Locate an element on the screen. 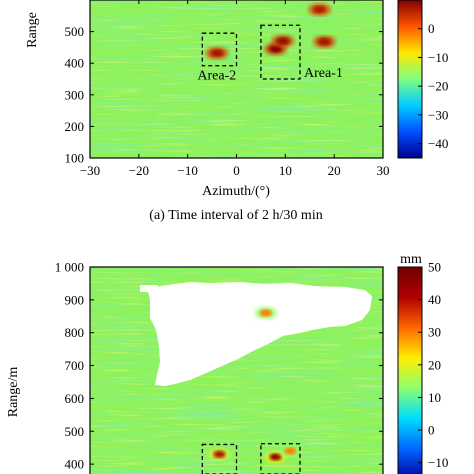  chart-1-x-axis-label: Azimuth/(°) is located at coordinates (236, 191).